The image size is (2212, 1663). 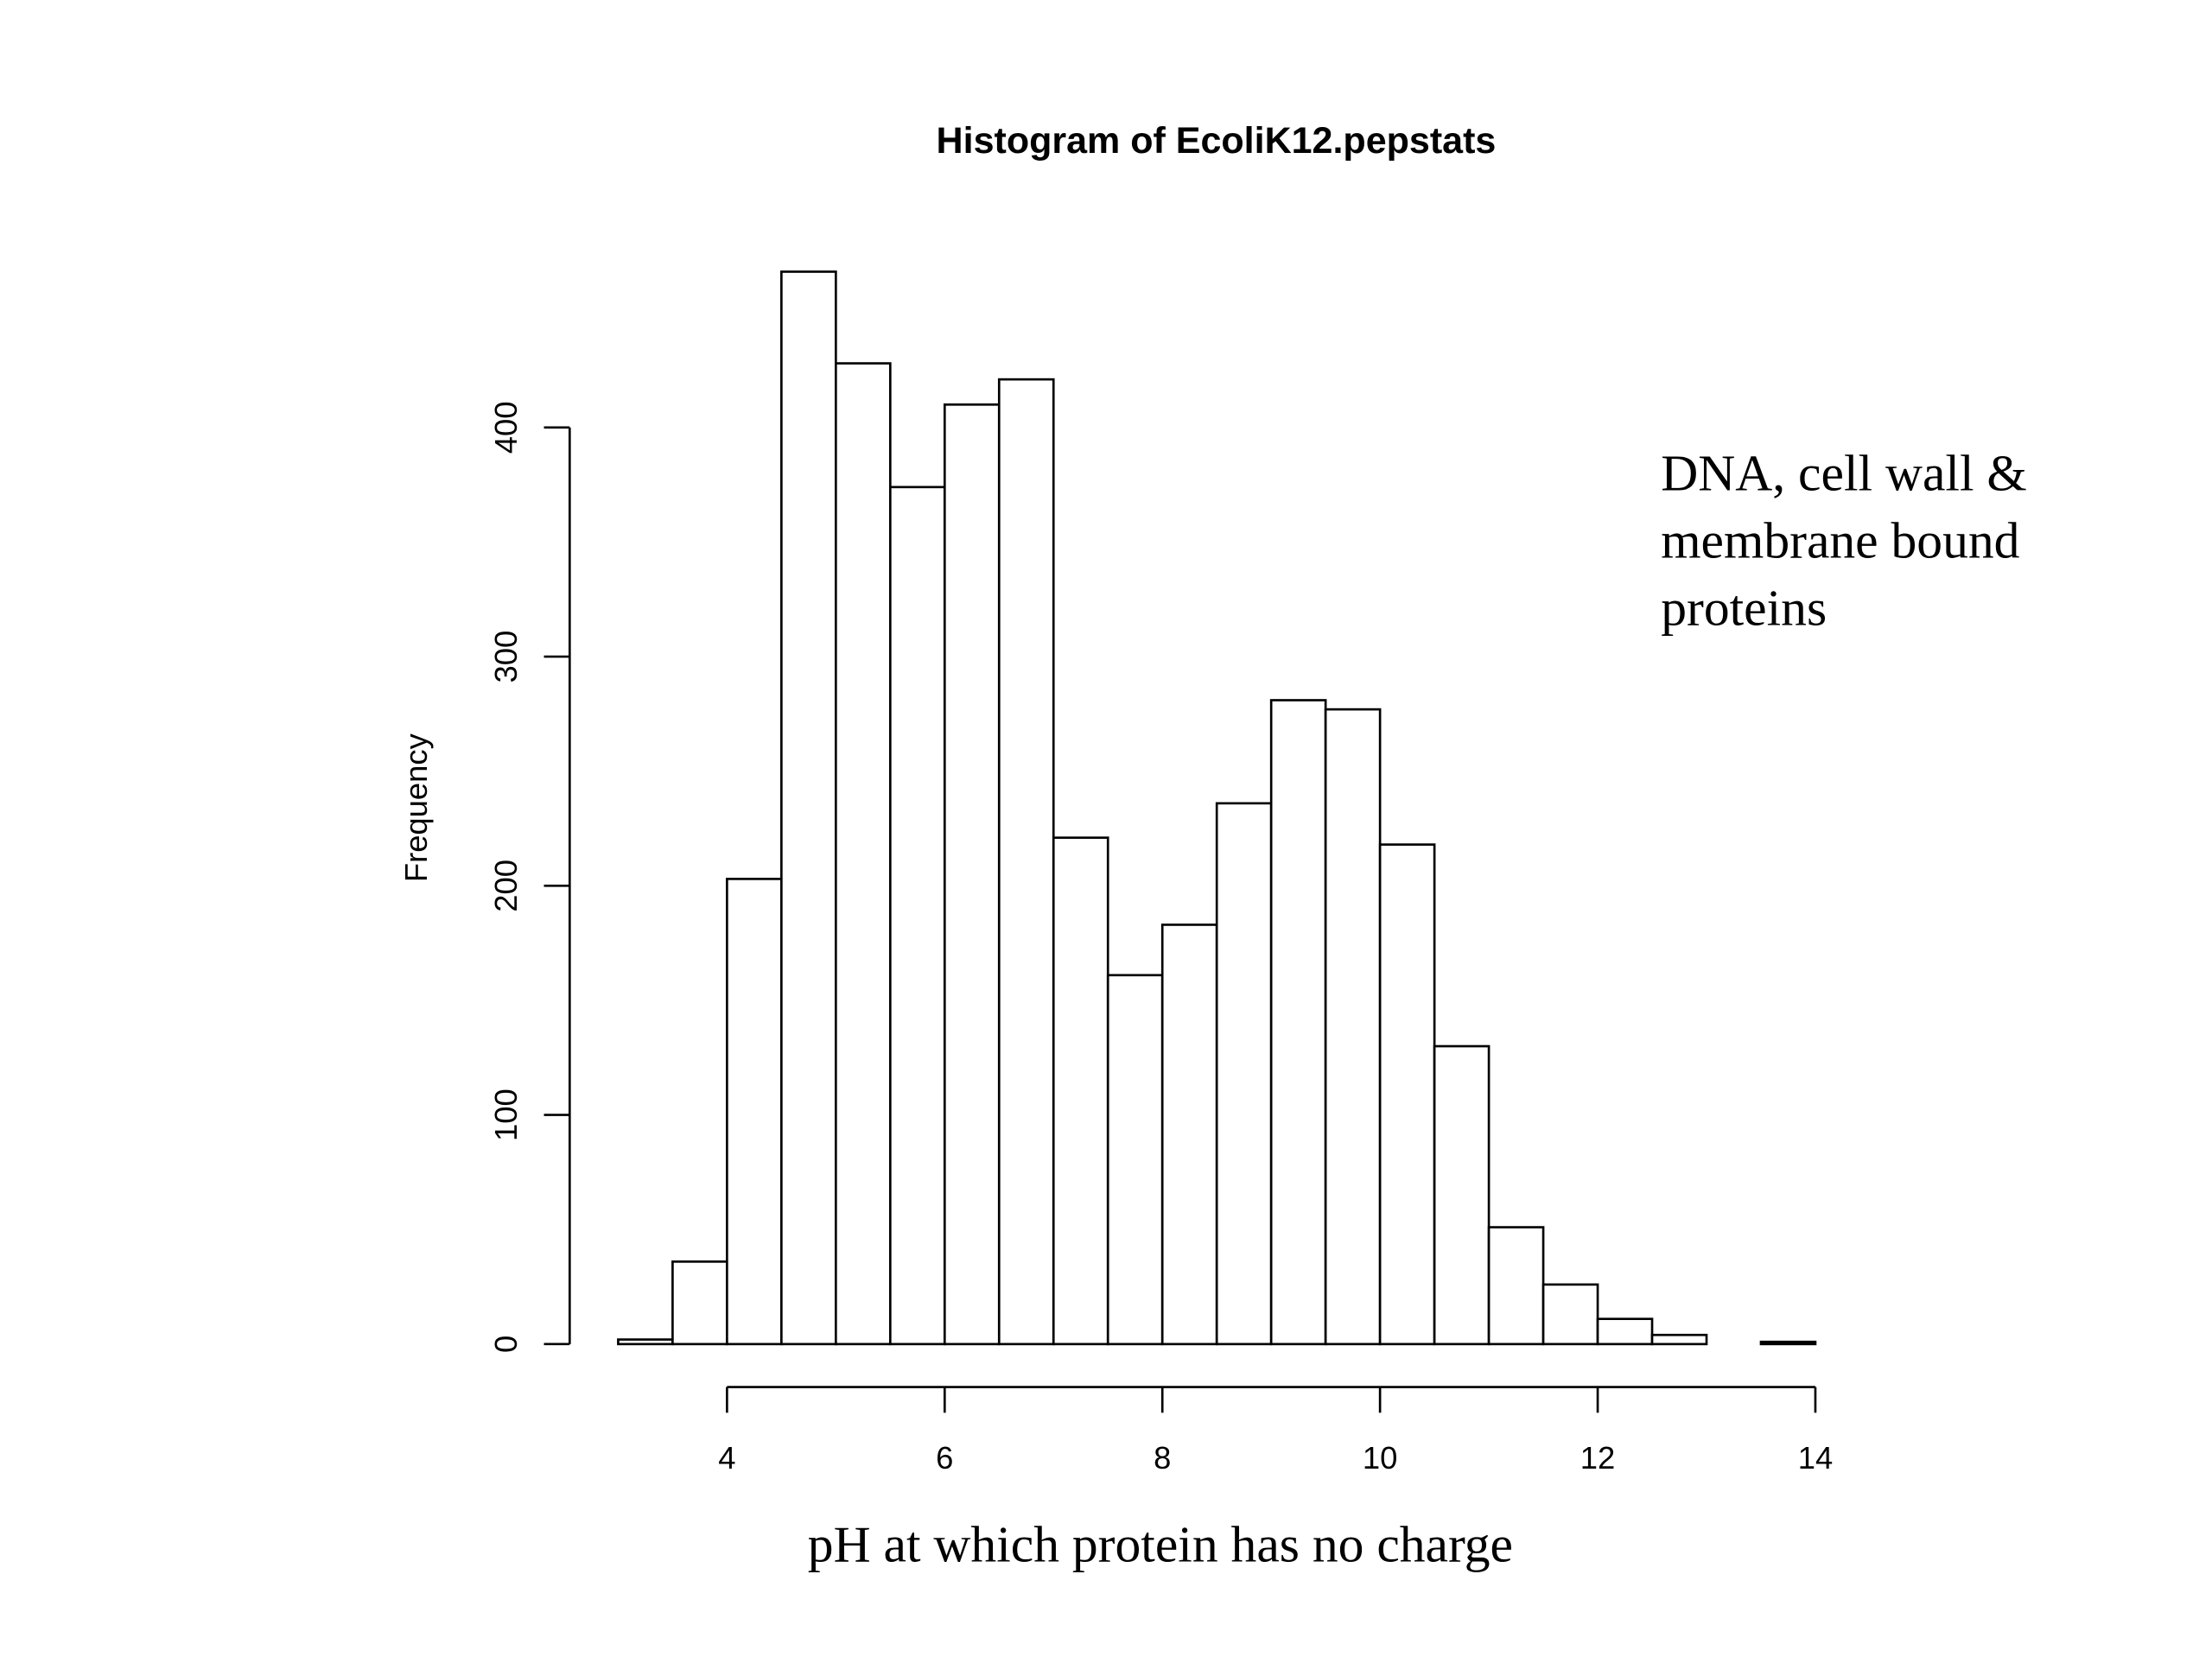 I want to click on y-tick-label: 0, so click(x=506, y=1345).